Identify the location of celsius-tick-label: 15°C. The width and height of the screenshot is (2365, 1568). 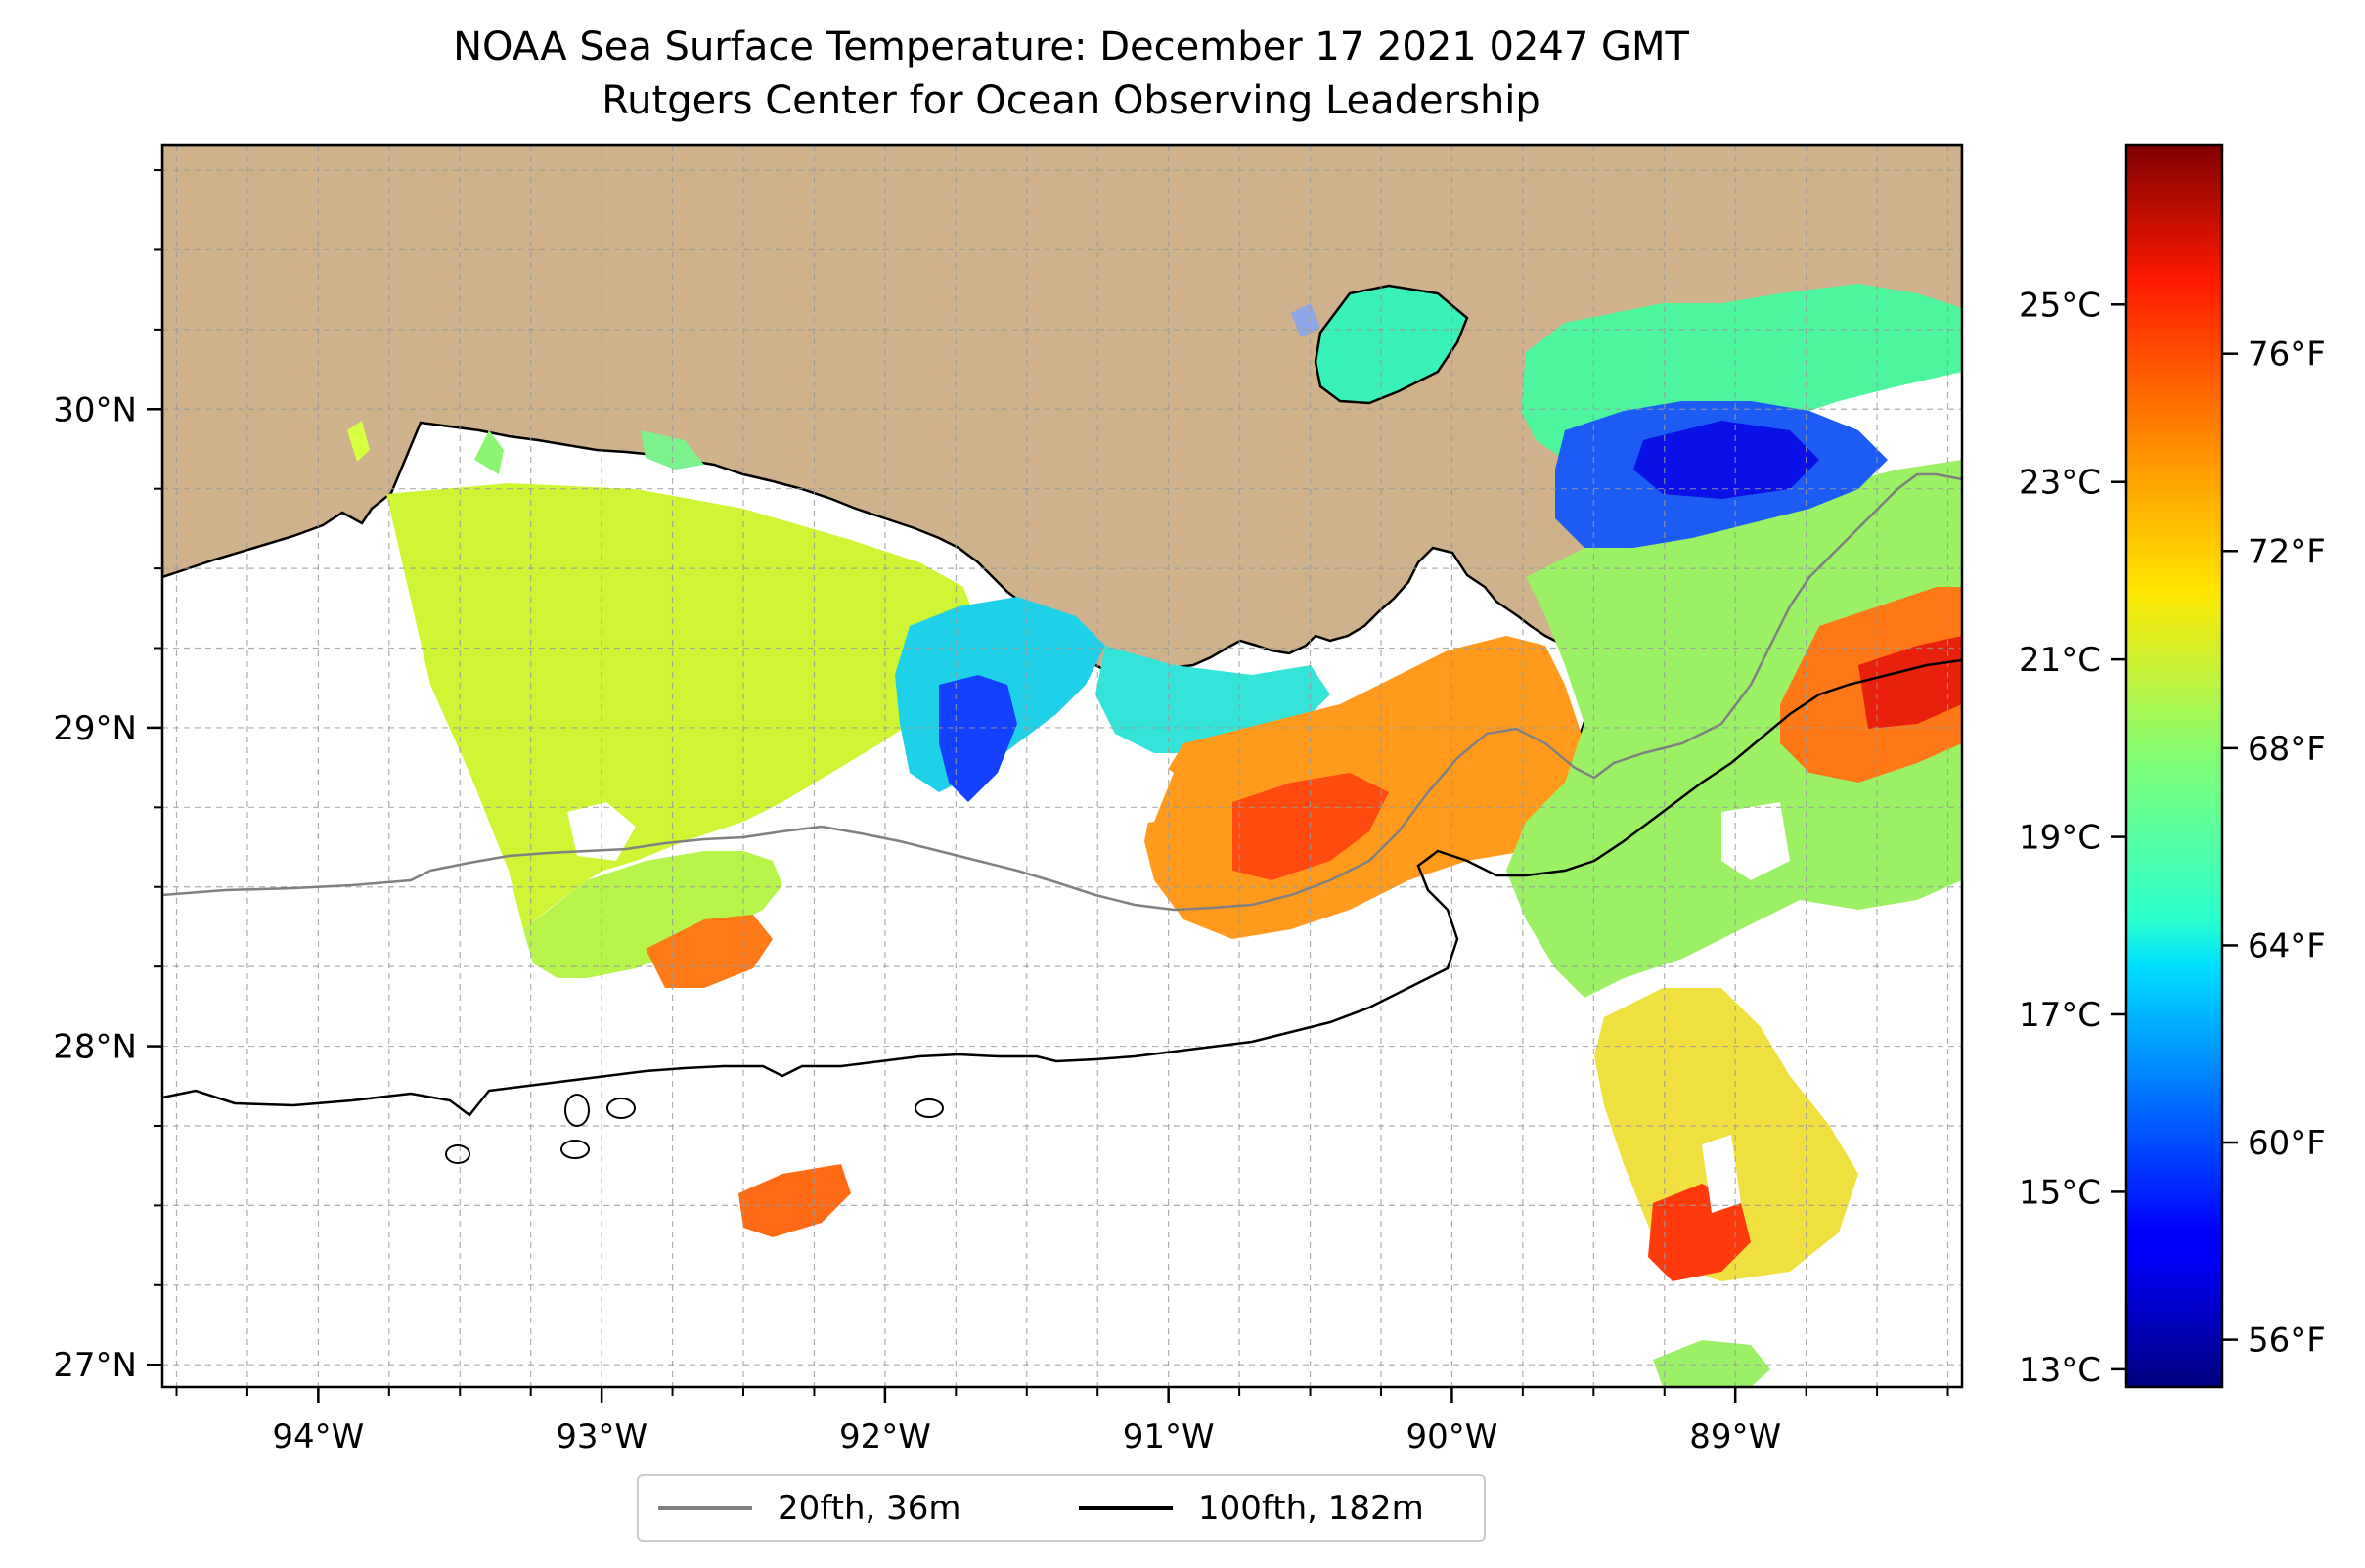
(2060, 1192).